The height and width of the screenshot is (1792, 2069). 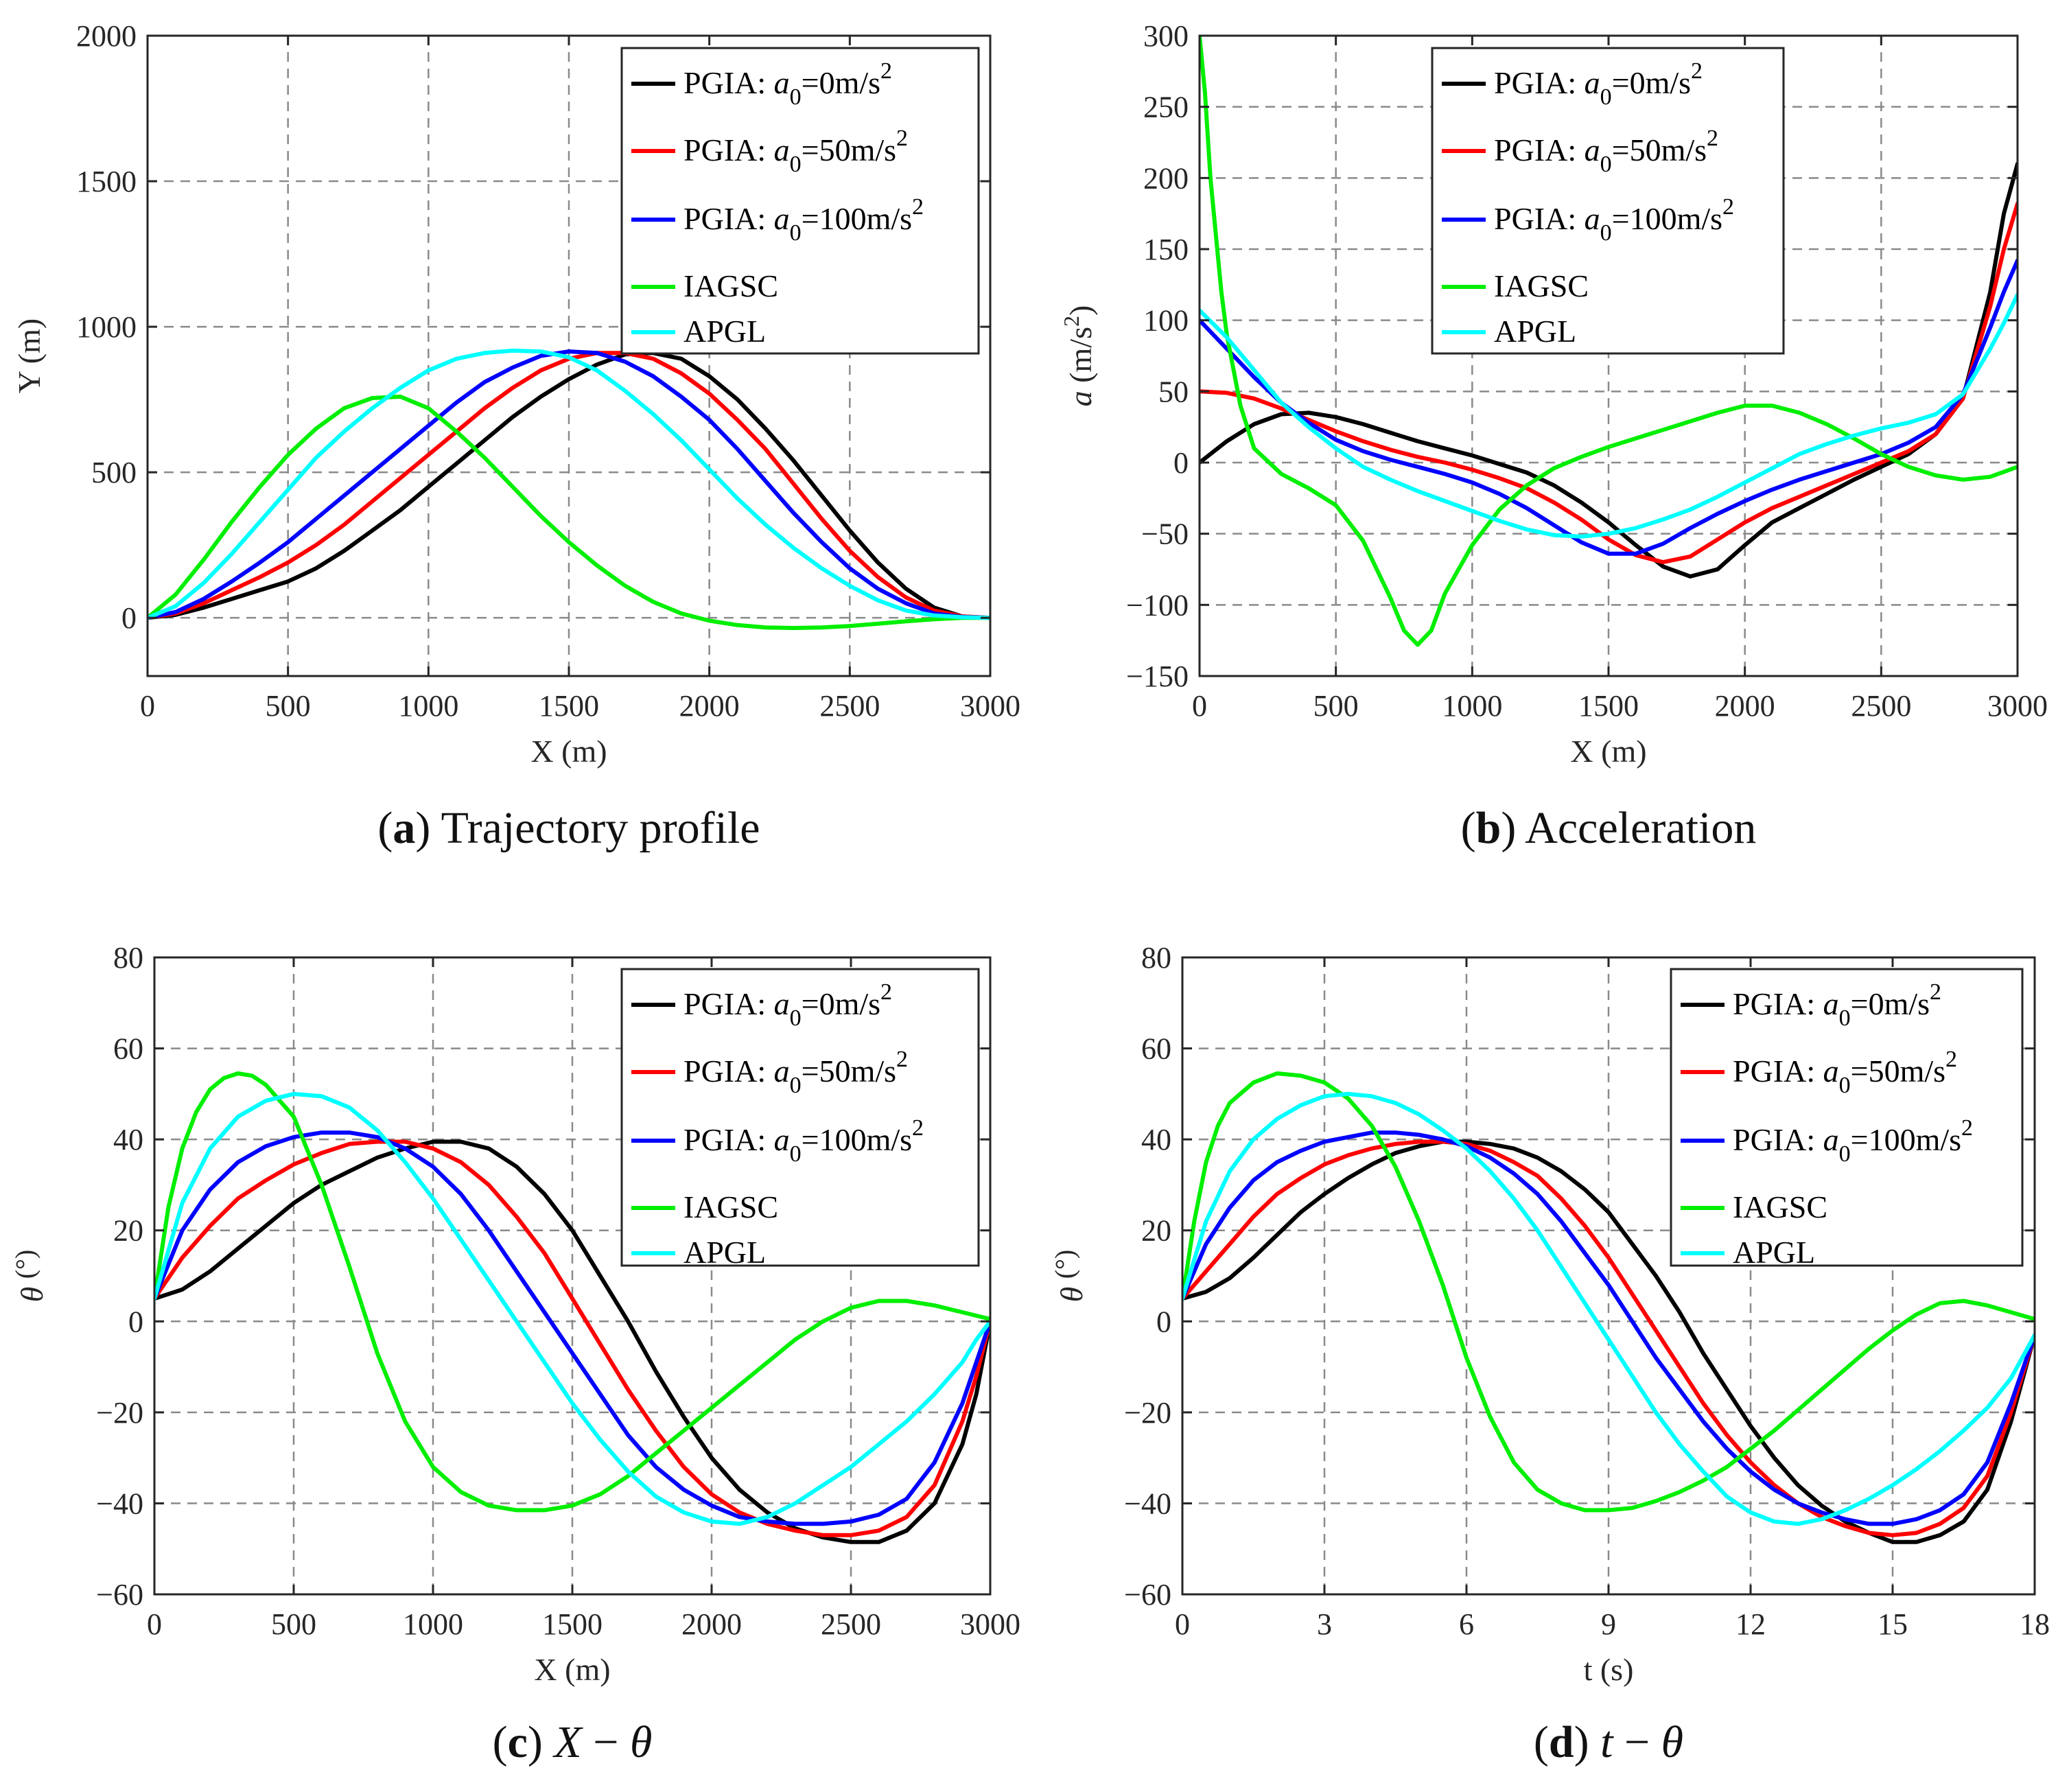 What do you see at coordinates (1614, 220) in the screenshot?
I see `legend-label-PGIA100: PGIA: a0=100m/s2` at bounding box center [1614, 220].